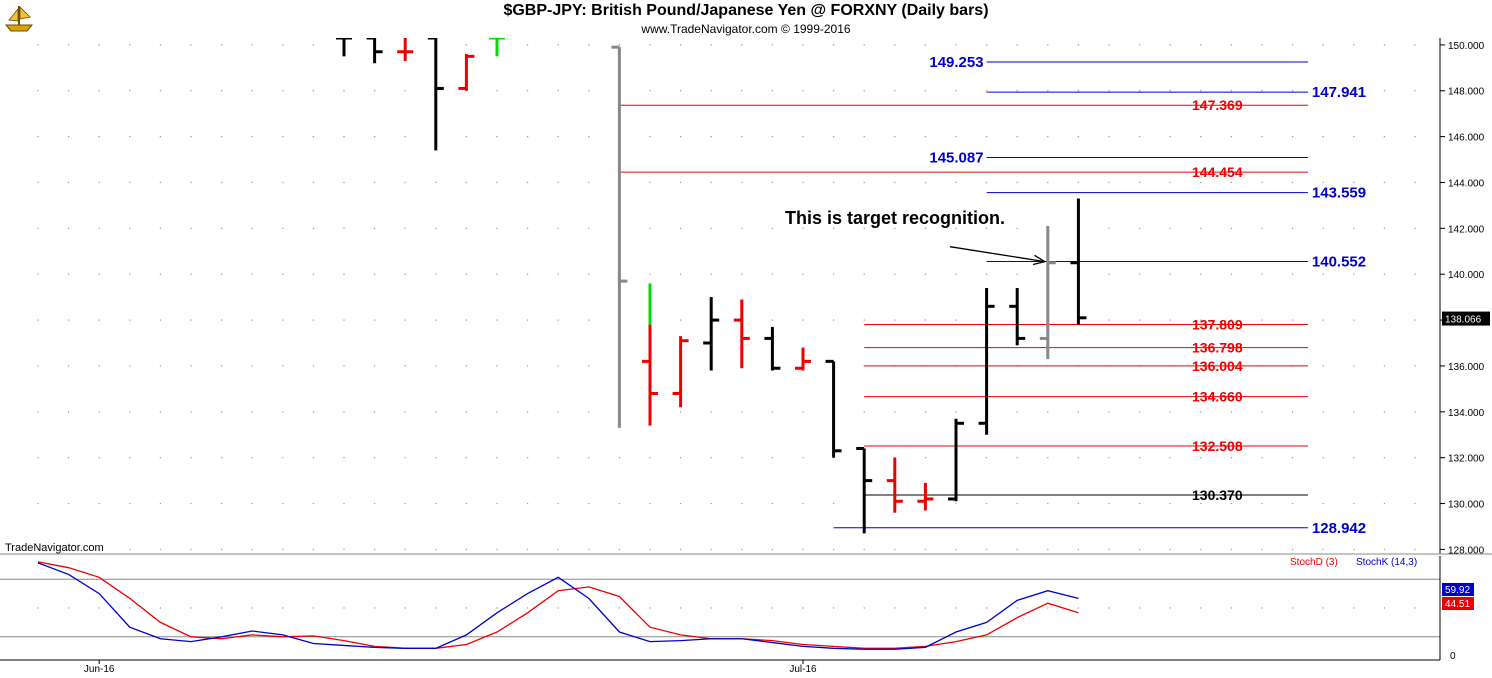  Describe the element at coordinates (1466, 550) in the screenshot. I see `price-axis-label: 128.000` at that location.